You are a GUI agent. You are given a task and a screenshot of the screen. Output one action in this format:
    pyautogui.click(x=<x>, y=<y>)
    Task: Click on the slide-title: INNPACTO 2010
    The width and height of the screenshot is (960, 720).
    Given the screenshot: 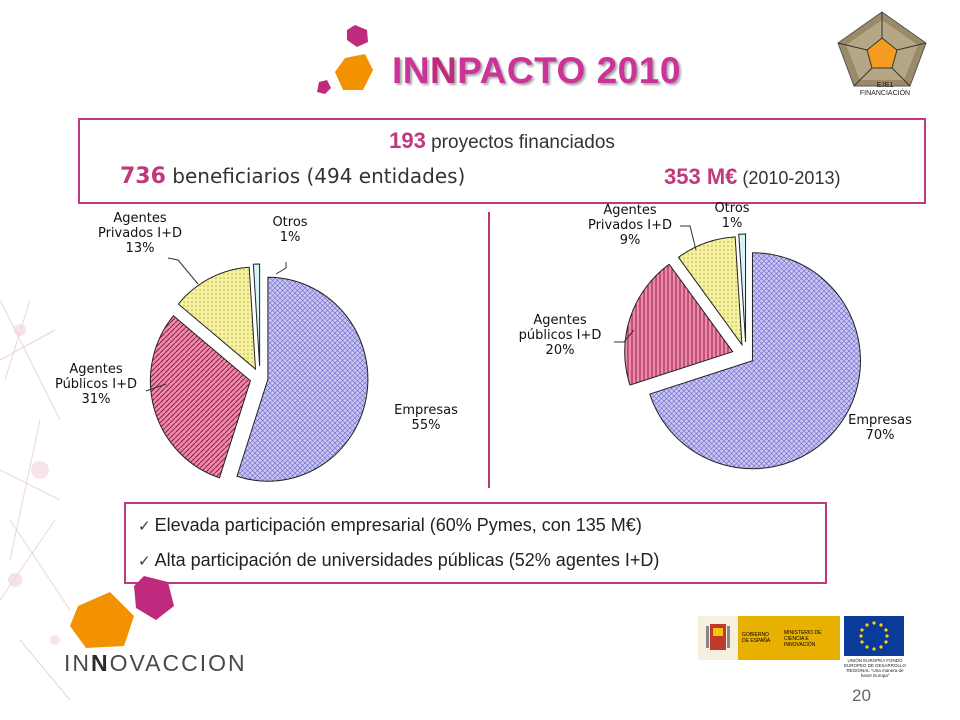 What is the action you would take?
    pyautogui.click(x=536, y=70)
    